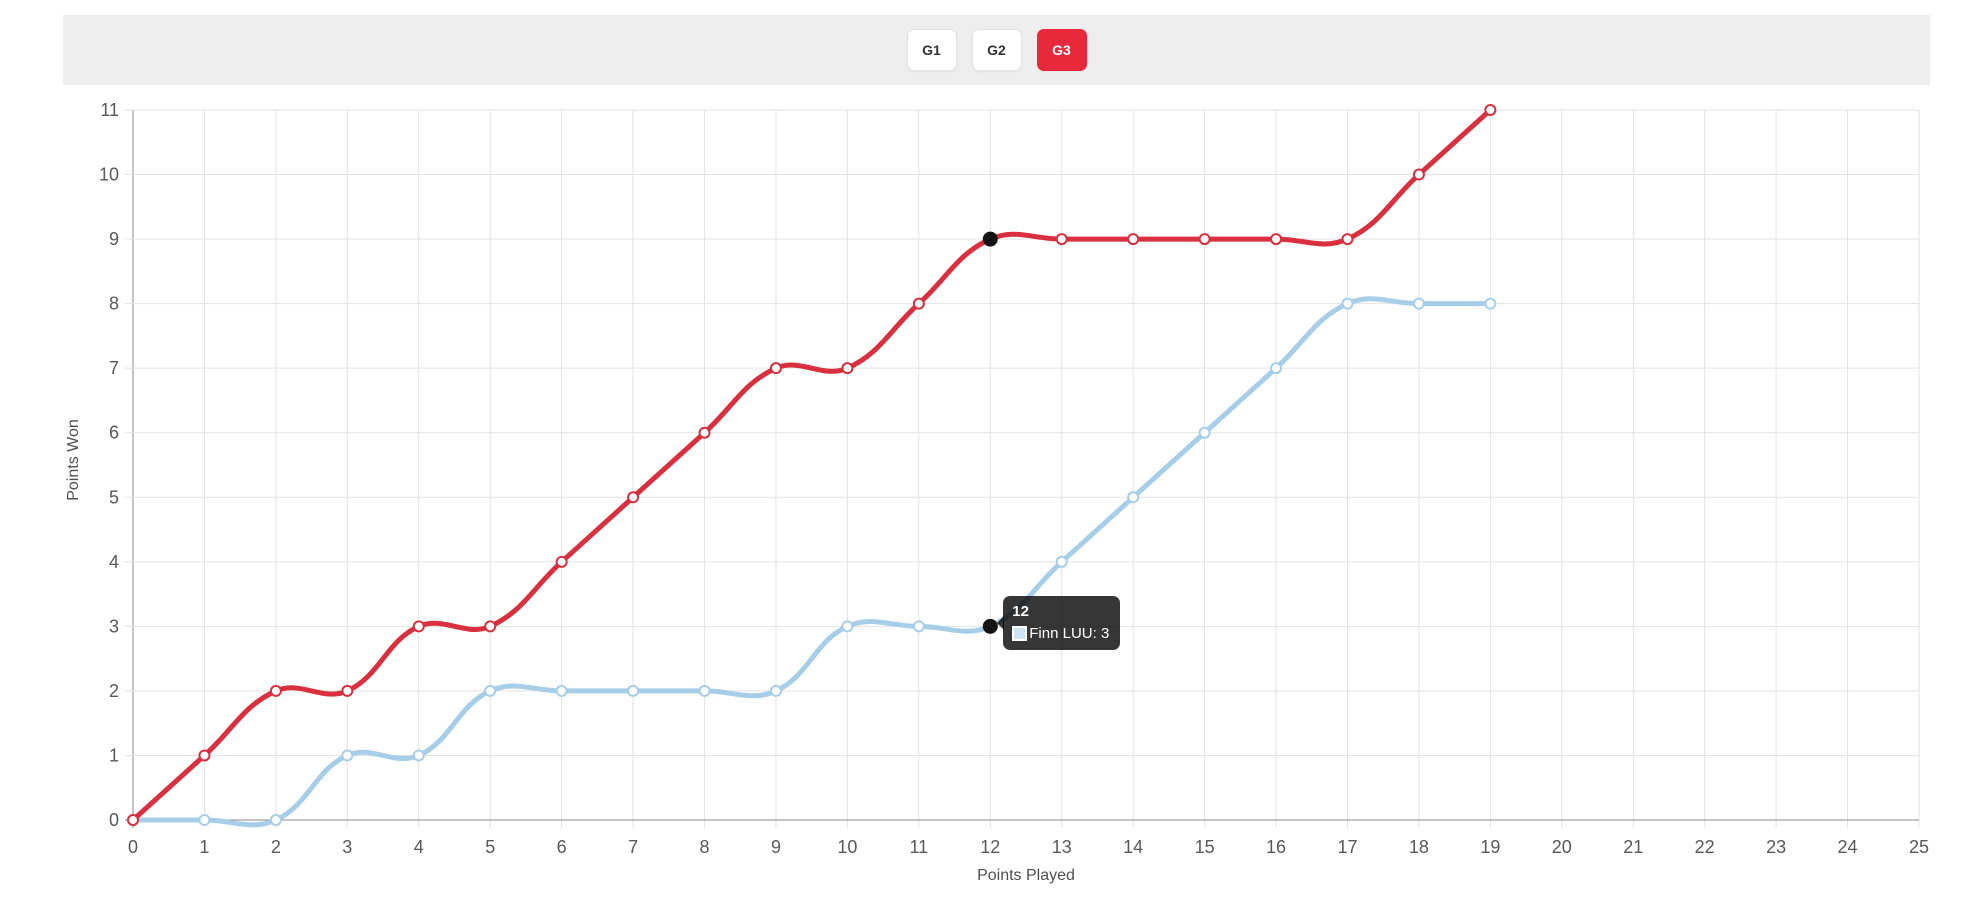 Image resolution: width=1986 pixels, height=917 pixels. I want to click on svg-text: 12, so click(990, 847).